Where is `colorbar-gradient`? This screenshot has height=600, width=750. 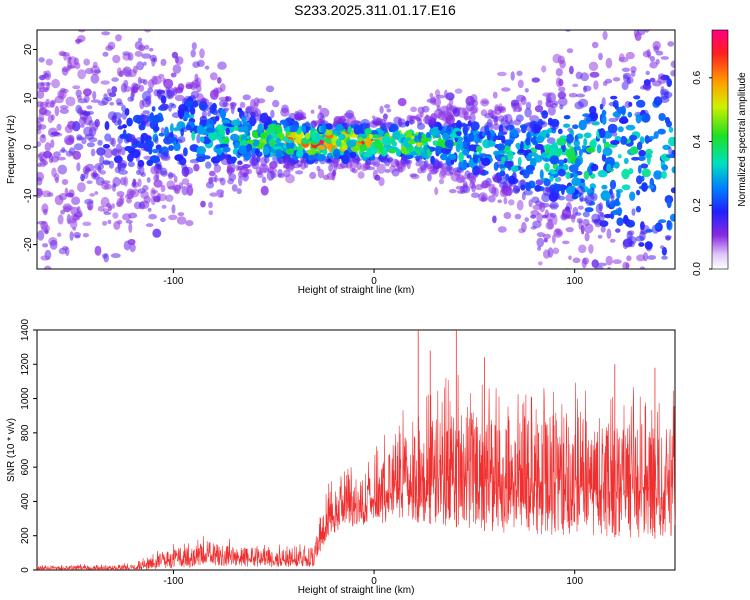
colorbar-gradient is located at coordinates (720, 149).